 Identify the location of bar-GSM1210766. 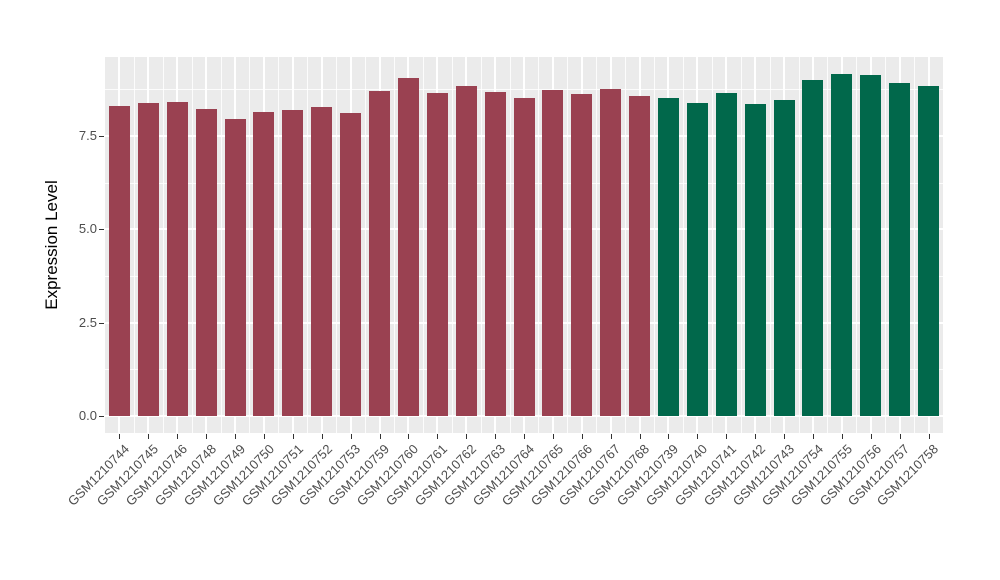
(582, 254).